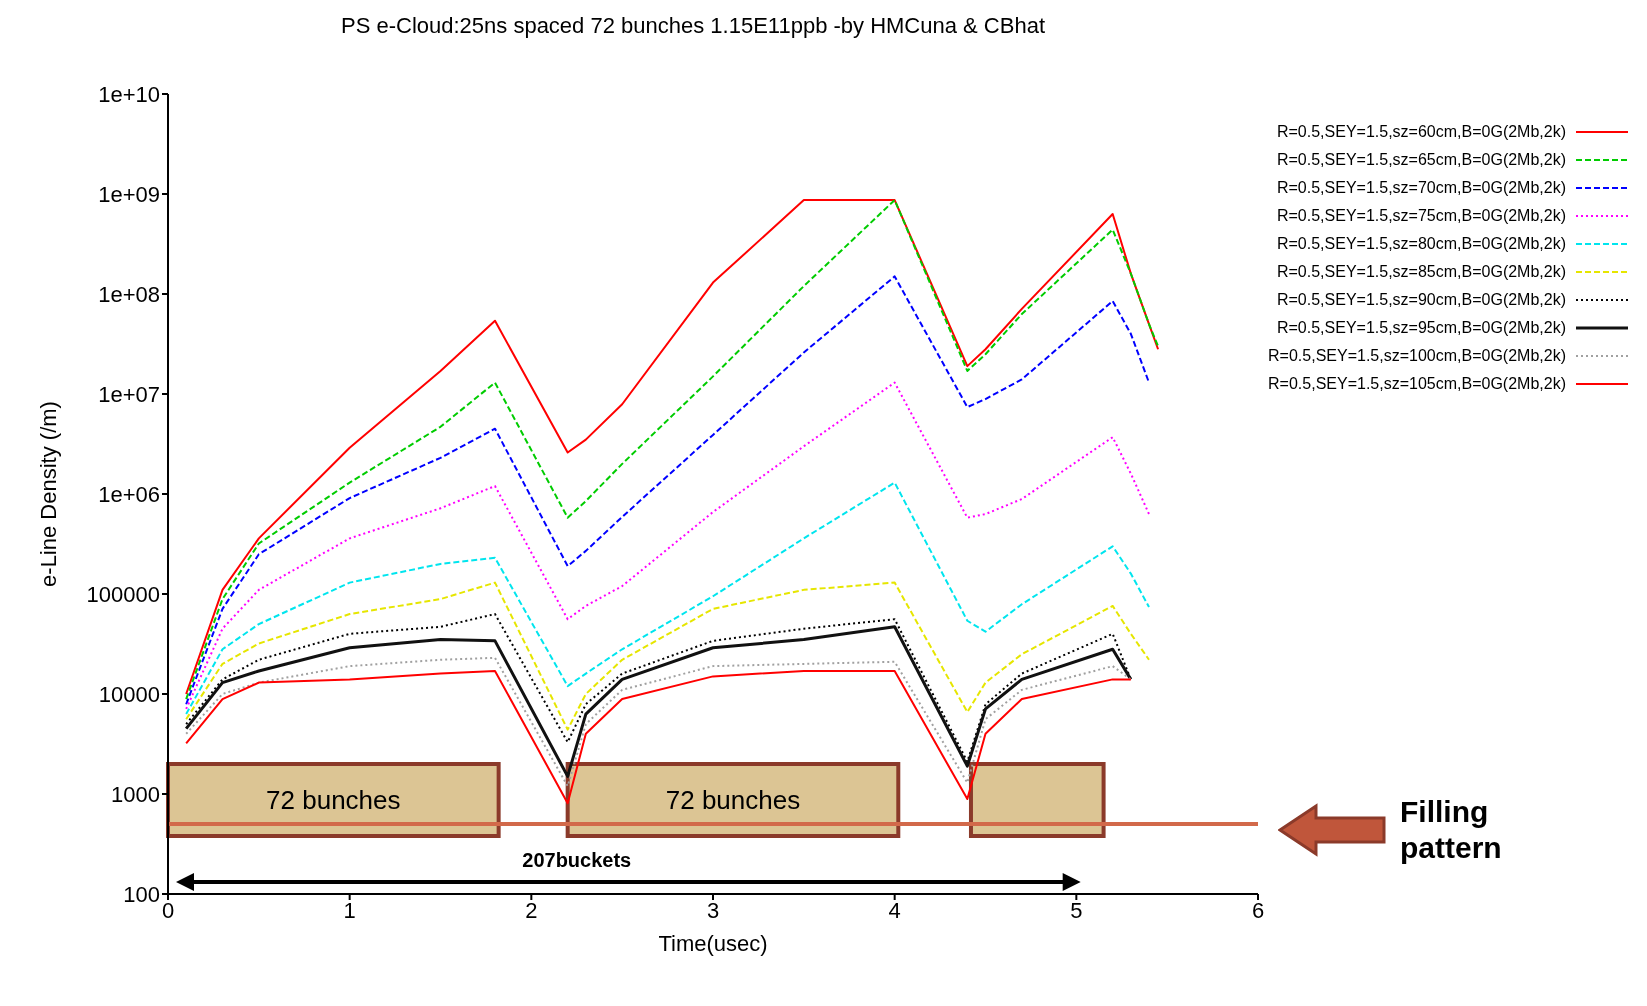  What do you see at coordinates (123, 594) in the screenshot?
I see `y-tick-label: 100000` at bounding box center [123, 594].